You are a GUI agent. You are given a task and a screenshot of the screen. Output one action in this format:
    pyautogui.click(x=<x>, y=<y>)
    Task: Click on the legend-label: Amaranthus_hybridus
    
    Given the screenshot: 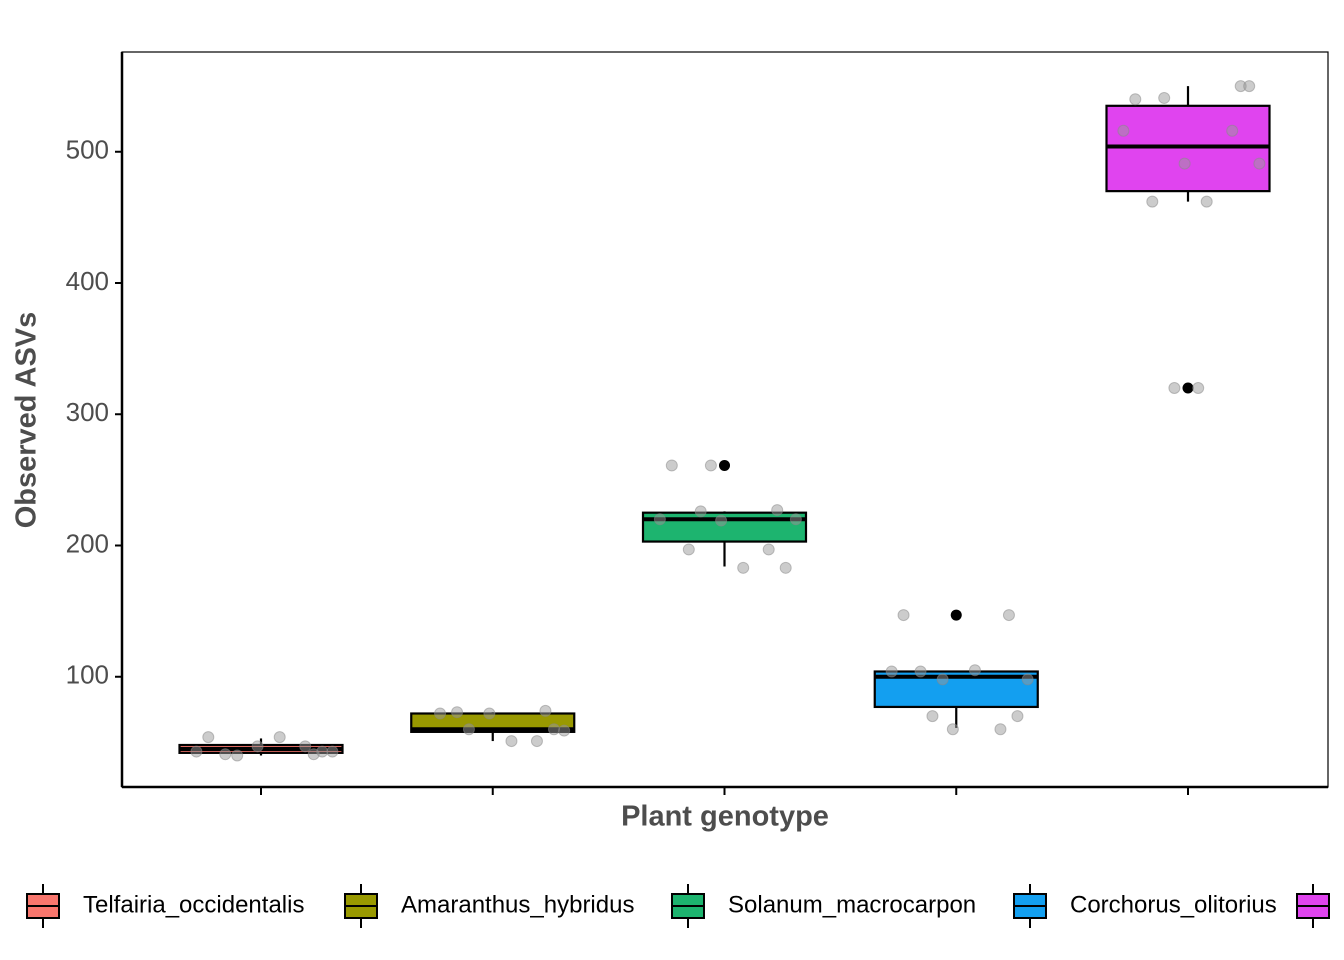 What is the action you would take?
    pyautogui.click(x=517, y=904)
    